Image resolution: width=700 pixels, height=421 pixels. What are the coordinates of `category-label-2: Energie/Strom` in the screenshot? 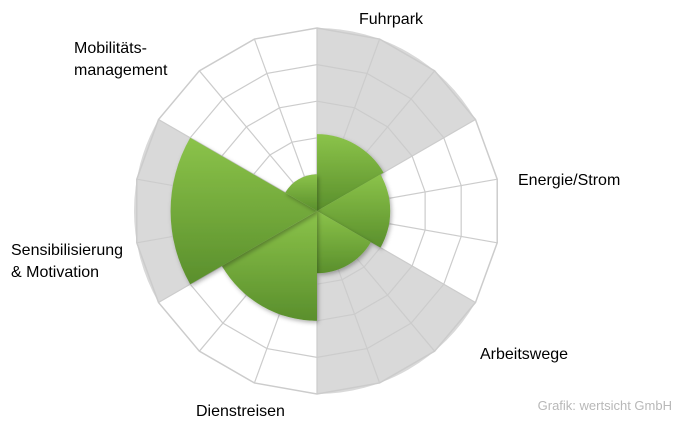 It's located at (569, 180).